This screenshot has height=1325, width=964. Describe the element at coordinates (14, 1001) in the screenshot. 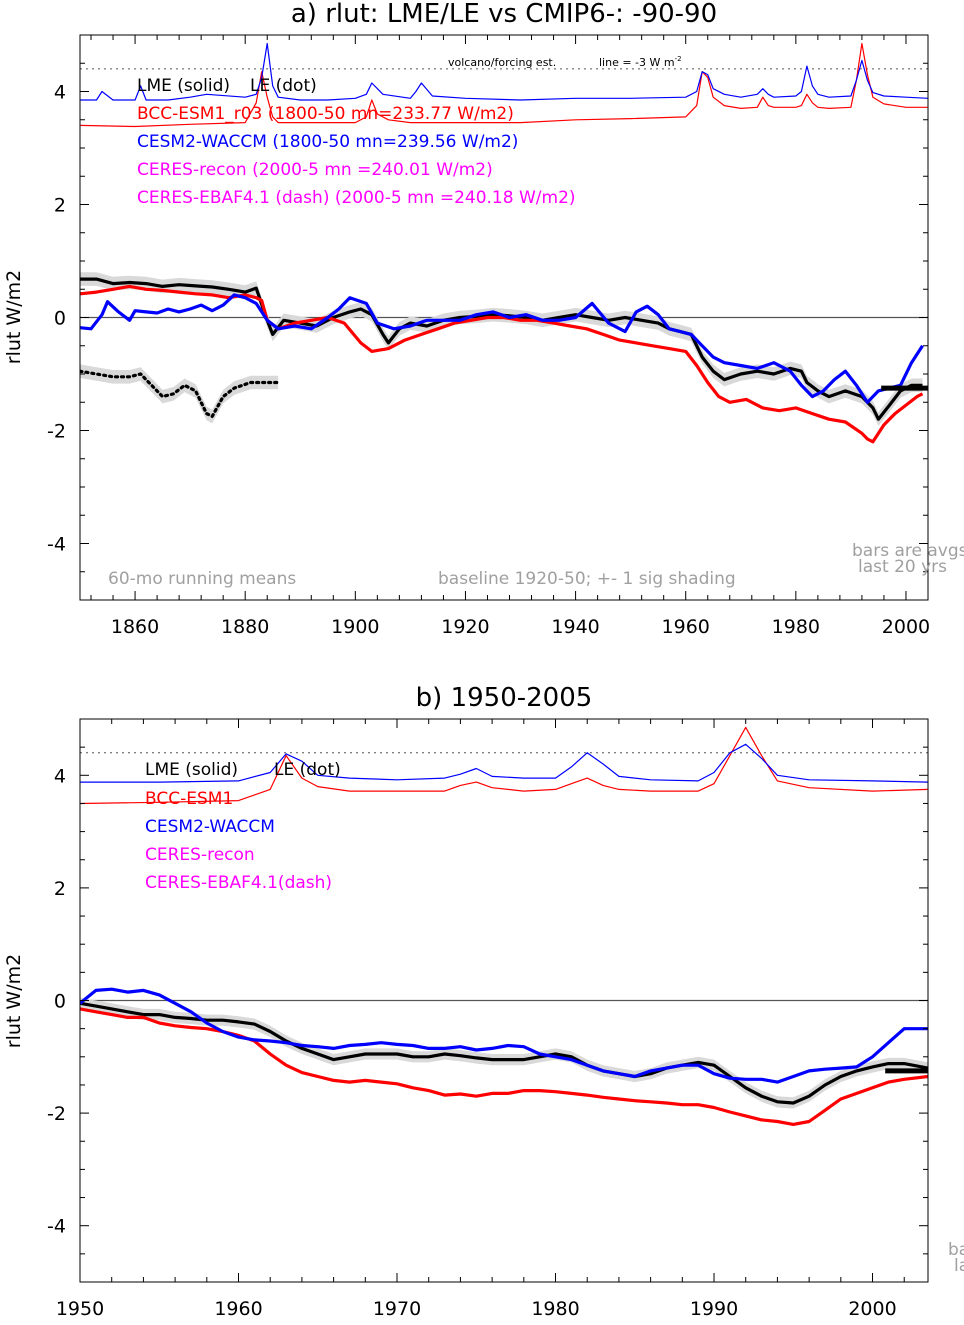

I see `panel-b-ylabel: rlut W/m2` at that location.